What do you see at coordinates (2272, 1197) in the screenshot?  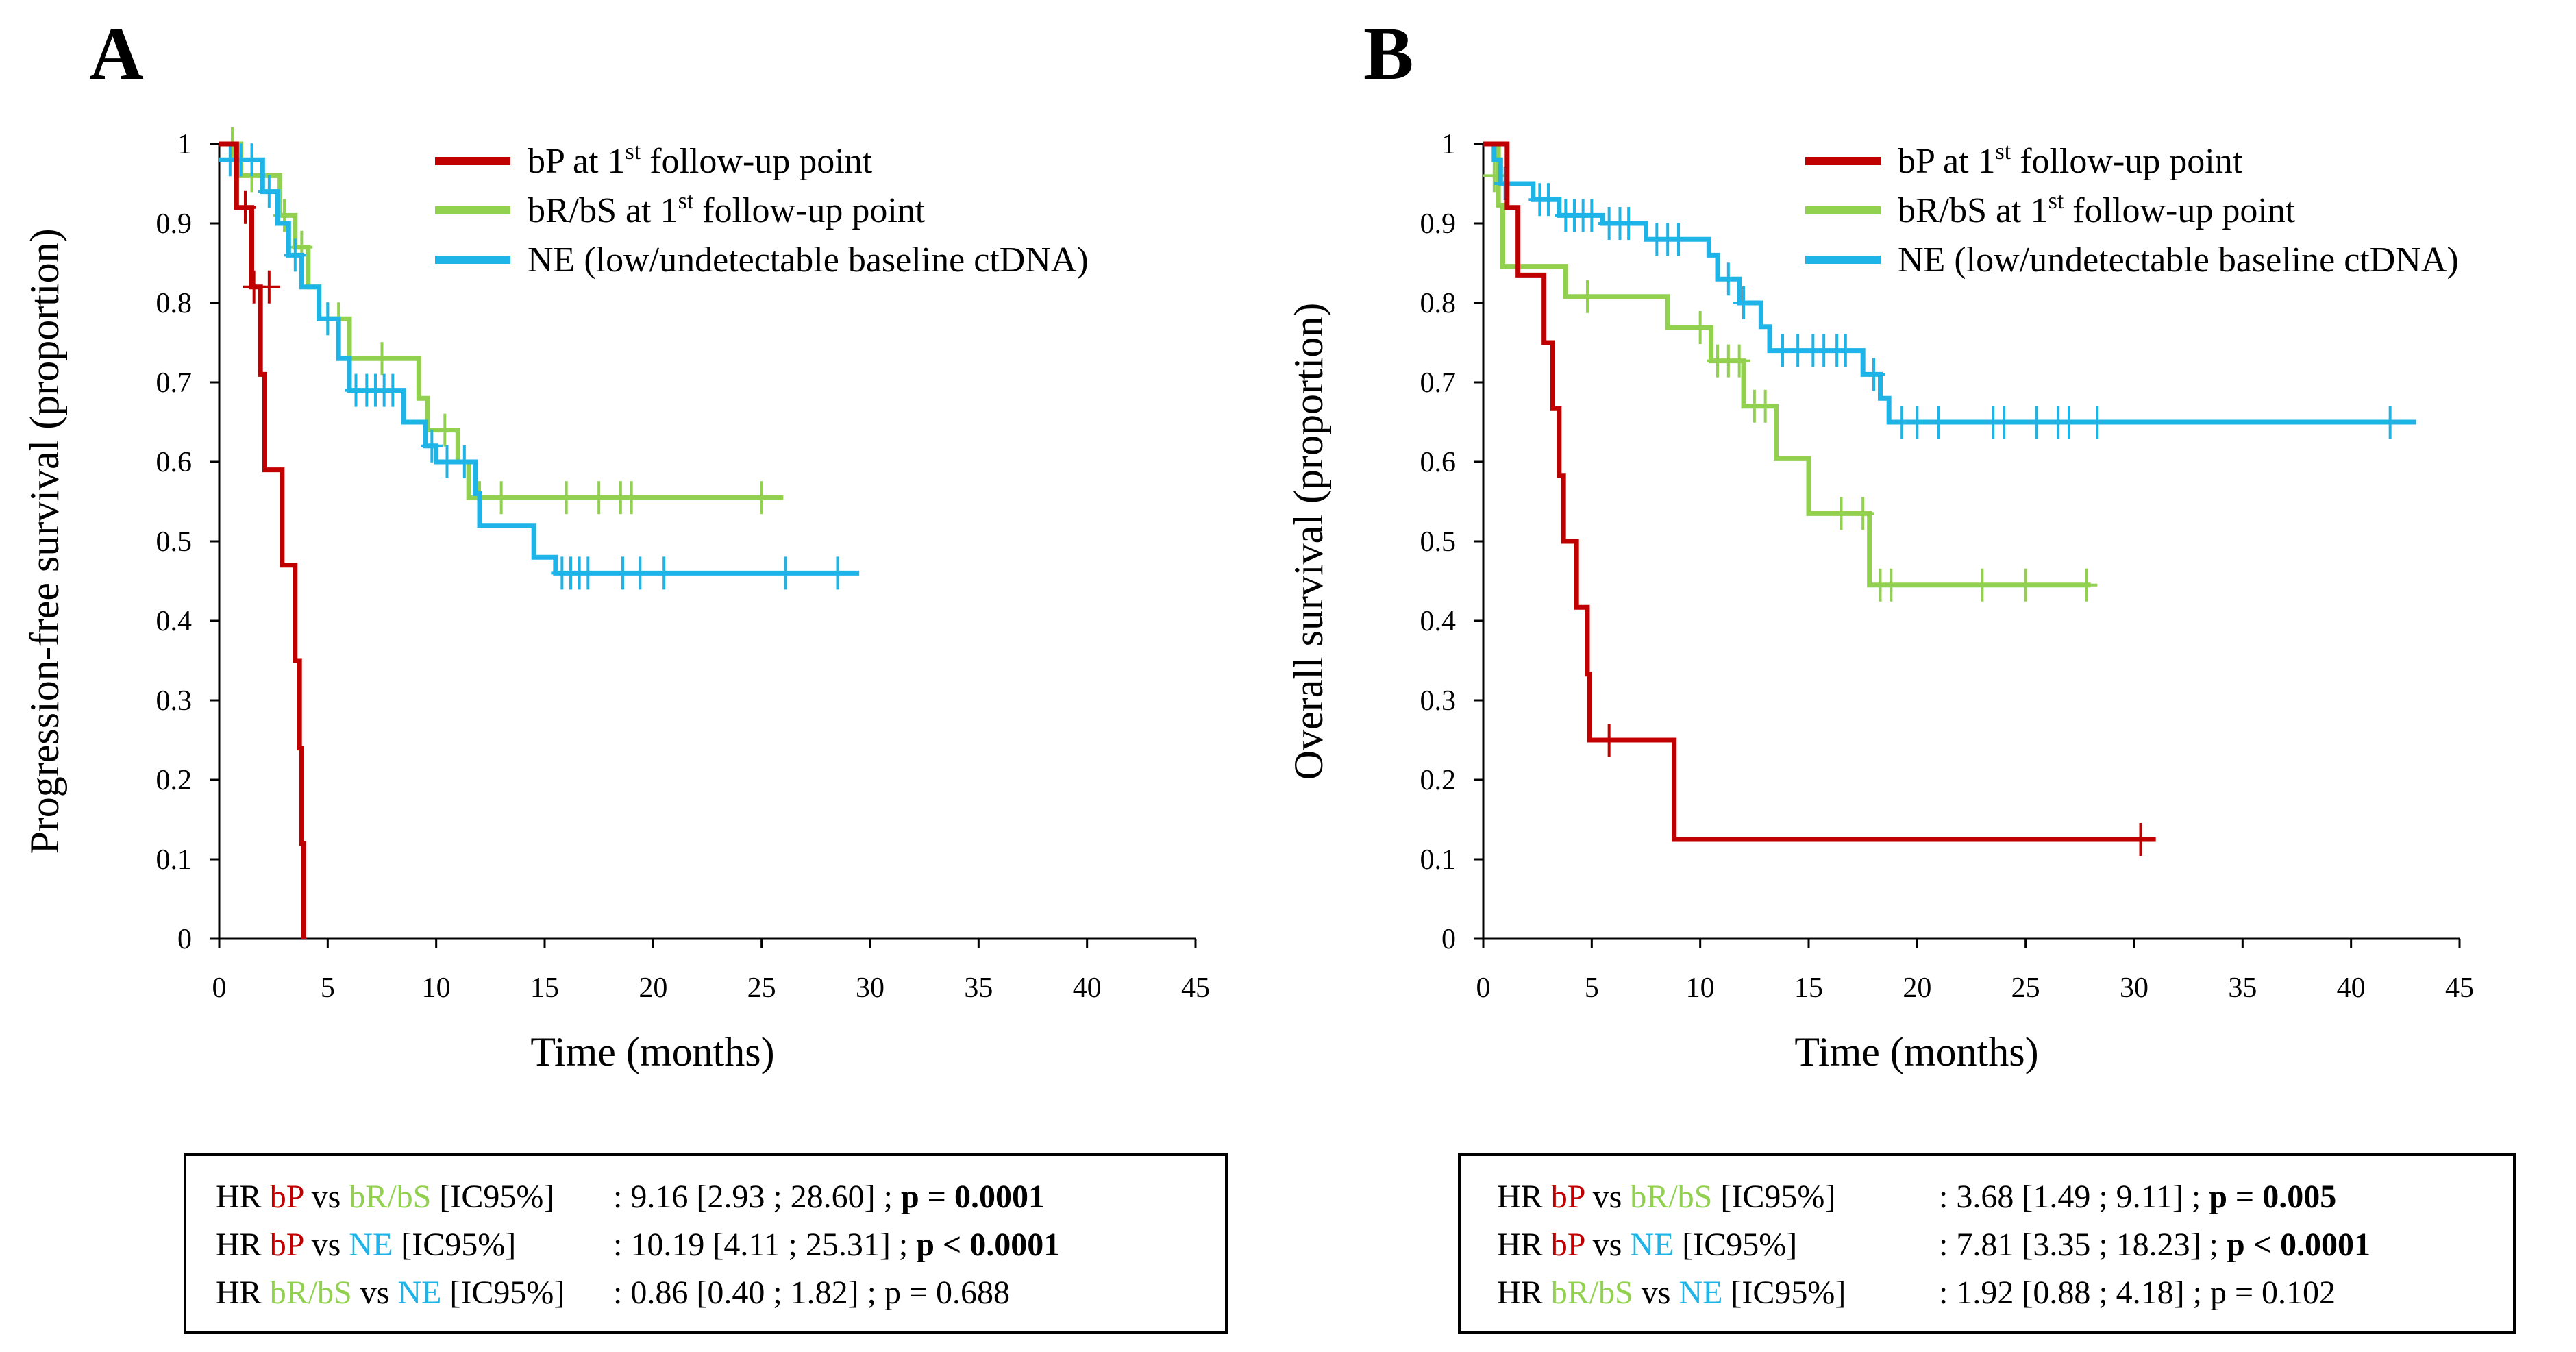 I see `hr-p-value: p = 0.005` at bounding box center [2272, 1197].